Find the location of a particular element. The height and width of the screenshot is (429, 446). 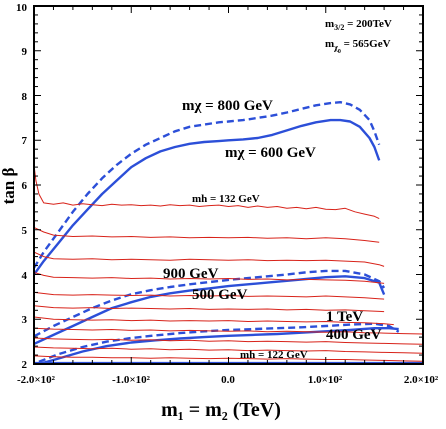

x-tick-label: 1.0×10² is located at coordinates (325, 380).